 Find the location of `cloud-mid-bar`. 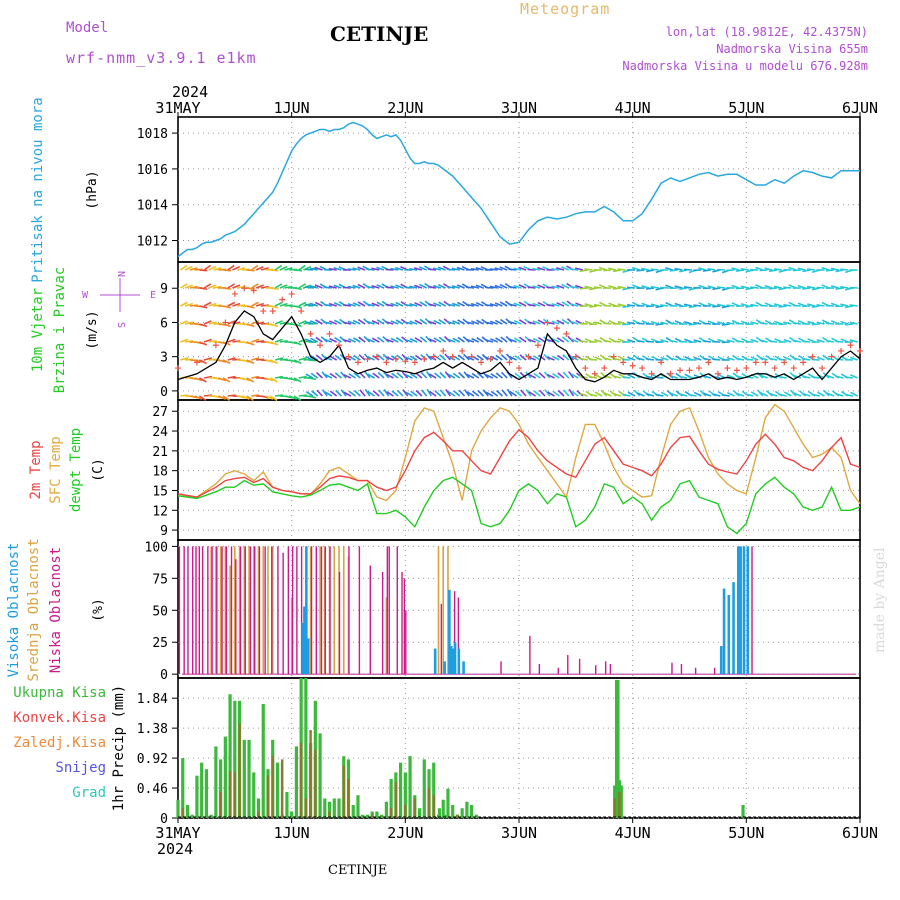

cloud-mid-bar is located at coordinates (258, 610).